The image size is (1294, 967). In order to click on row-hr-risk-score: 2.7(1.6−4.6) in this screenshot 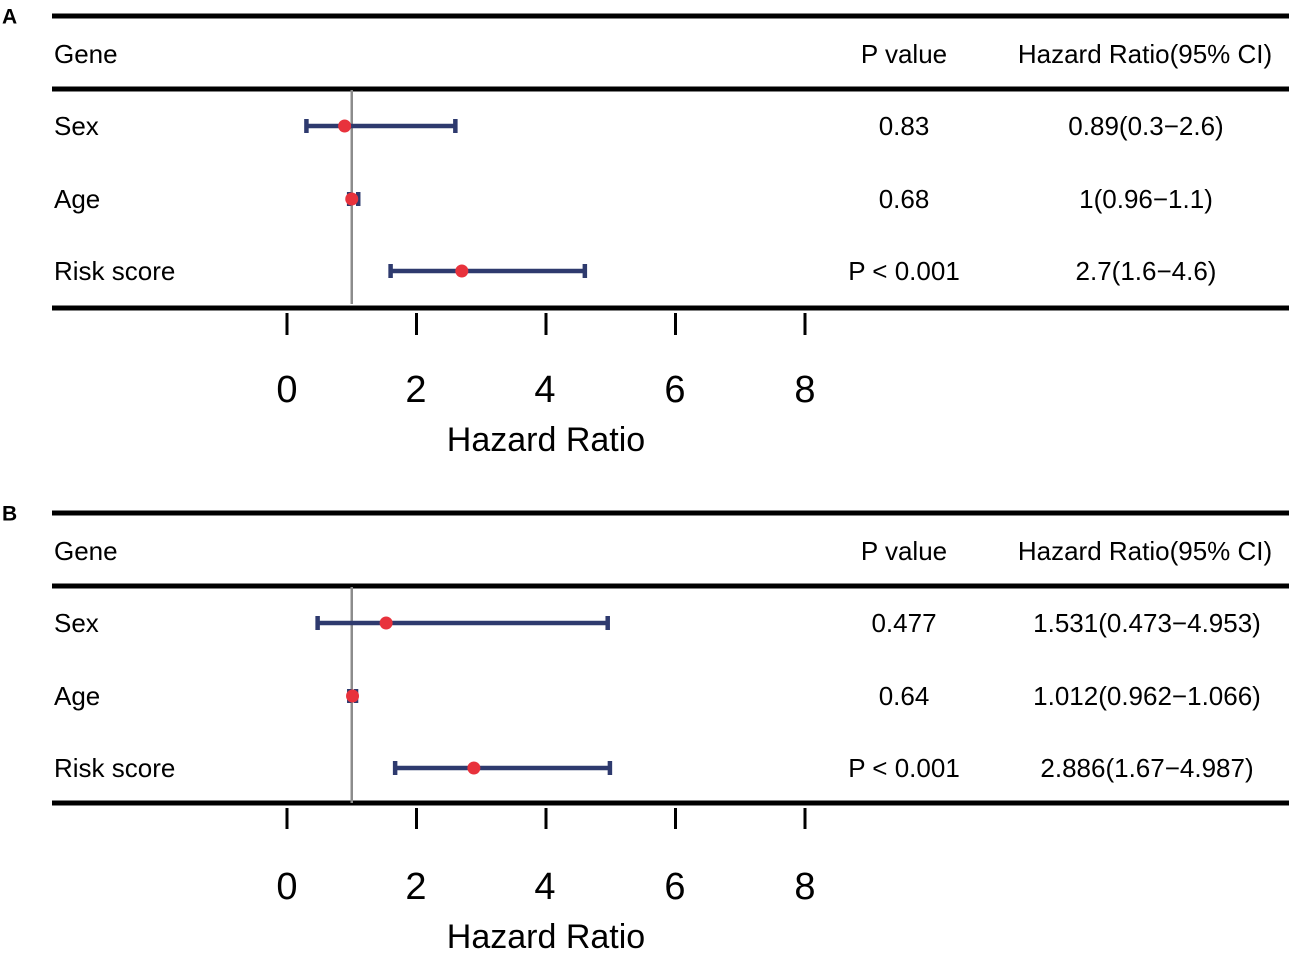, I will do `click(1146, 271)`.